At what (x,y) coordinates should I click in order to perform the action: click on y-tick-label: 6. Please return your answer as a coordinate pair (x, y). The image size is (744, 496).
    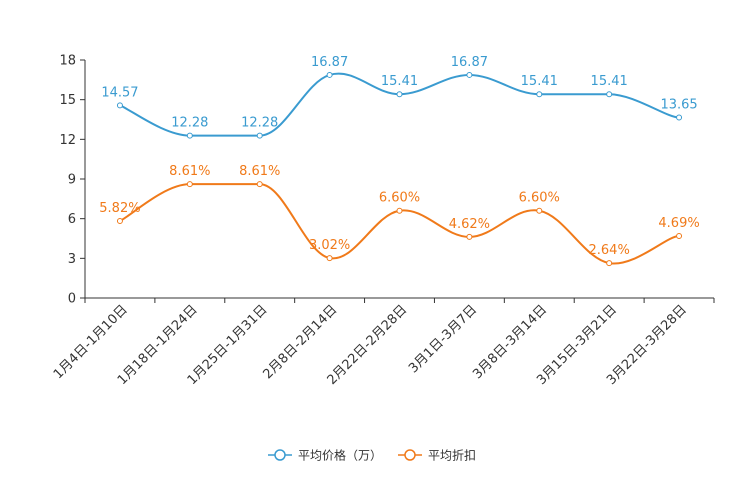
    Looking at the image, I should click on (72, 219).